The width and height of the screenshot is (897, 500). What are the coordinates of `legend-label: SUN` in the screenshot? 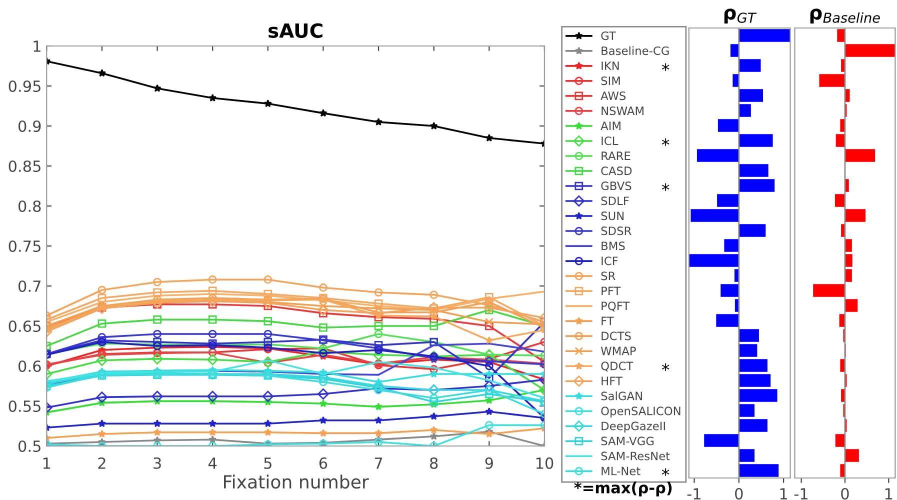 It's located at (612, 216).